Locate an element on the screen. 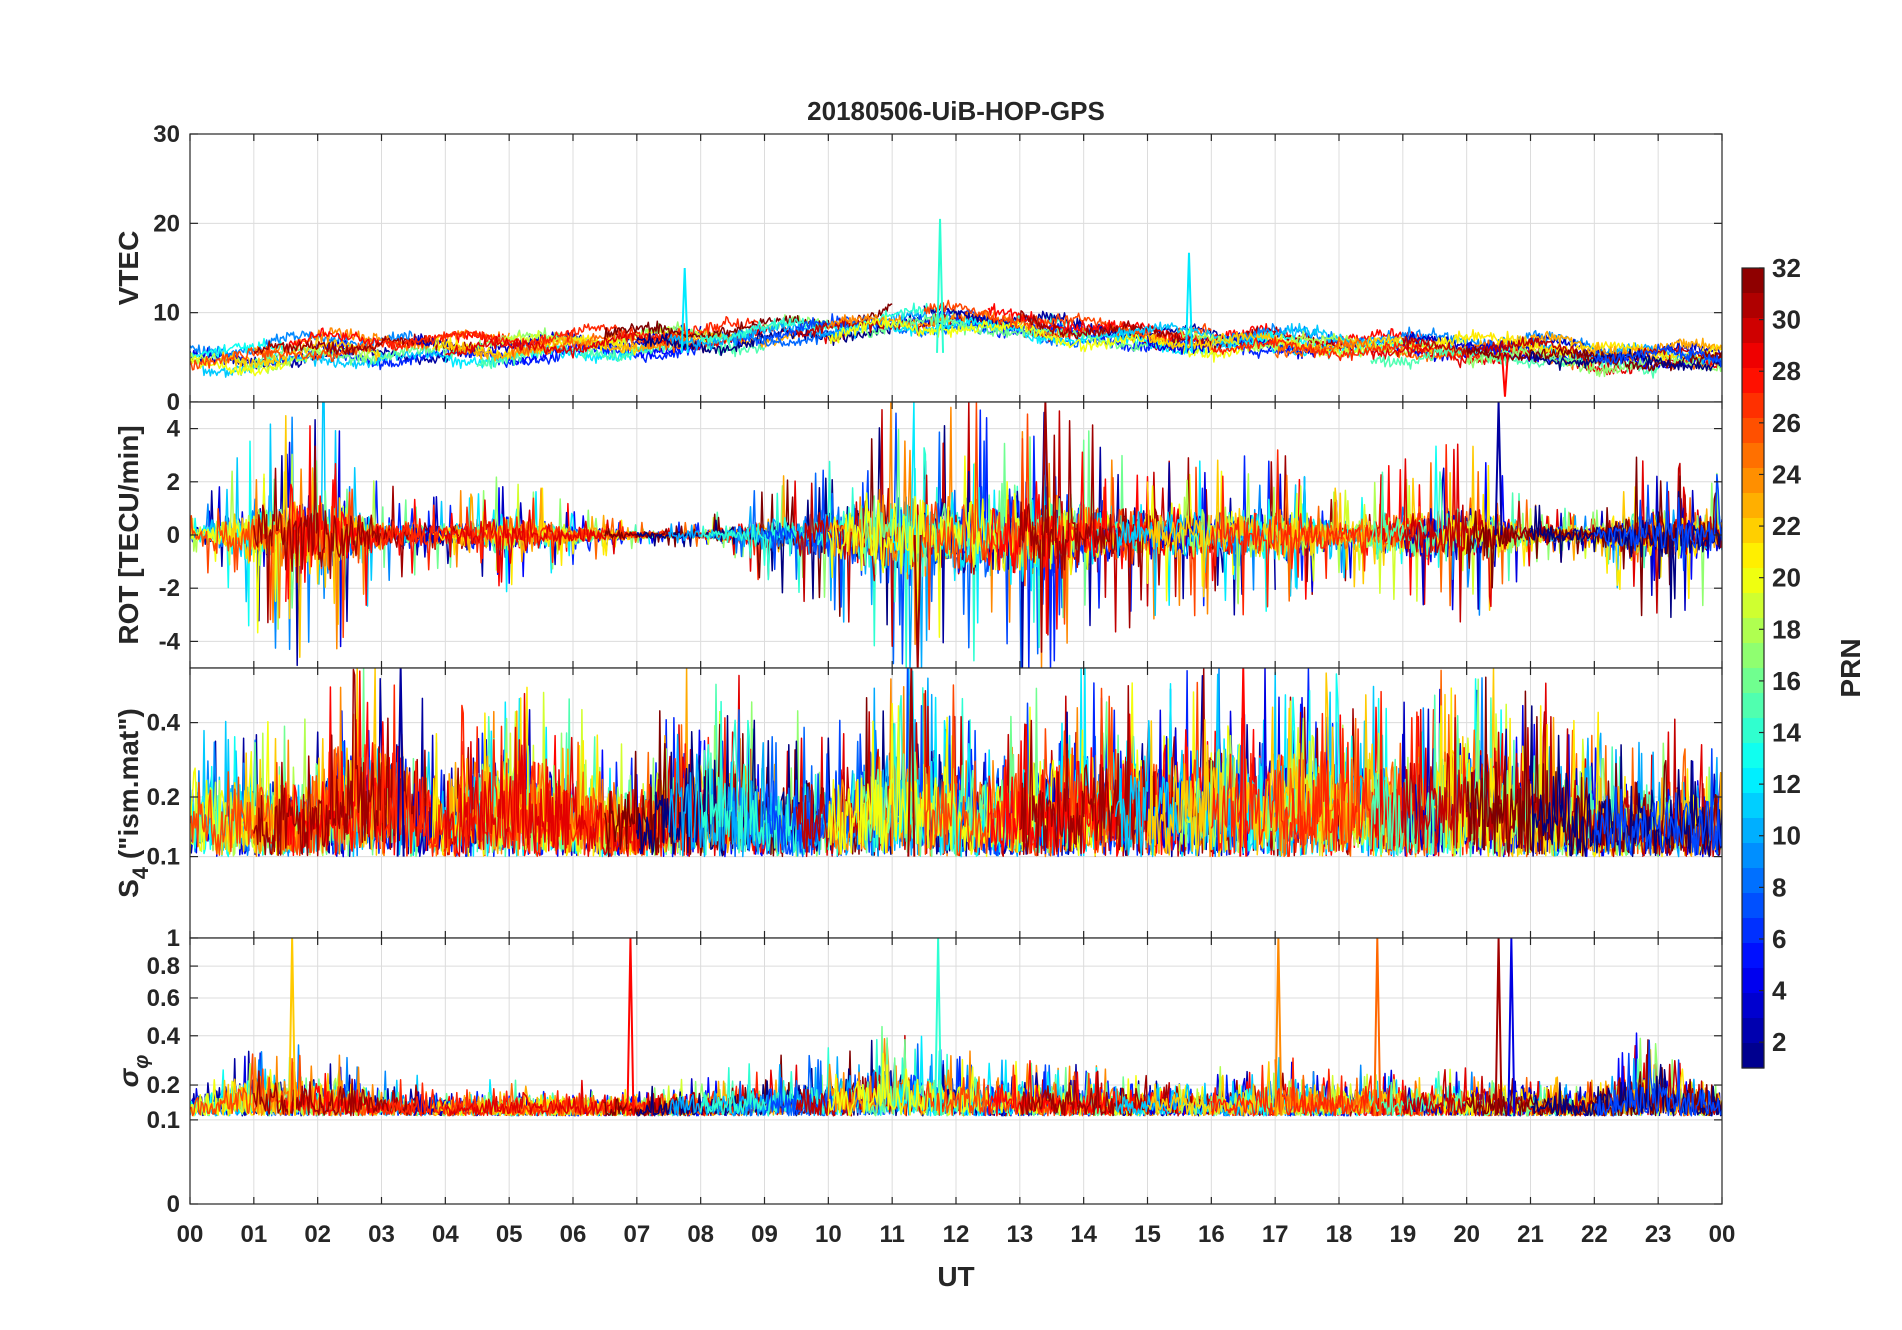  colorbar-tick-label: 10 is located at coordinates (1786, 836).